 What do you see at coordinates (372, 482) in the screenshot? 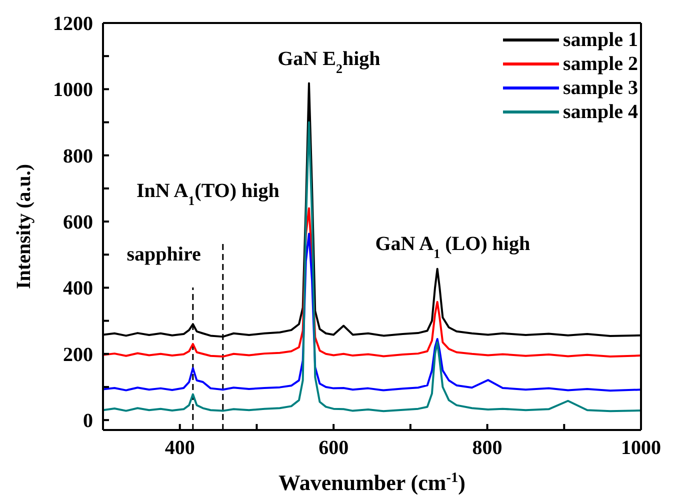
I see `x-axis-title: Wavenumber (cm$^{-1}$)` at bounding box center [372, 482].